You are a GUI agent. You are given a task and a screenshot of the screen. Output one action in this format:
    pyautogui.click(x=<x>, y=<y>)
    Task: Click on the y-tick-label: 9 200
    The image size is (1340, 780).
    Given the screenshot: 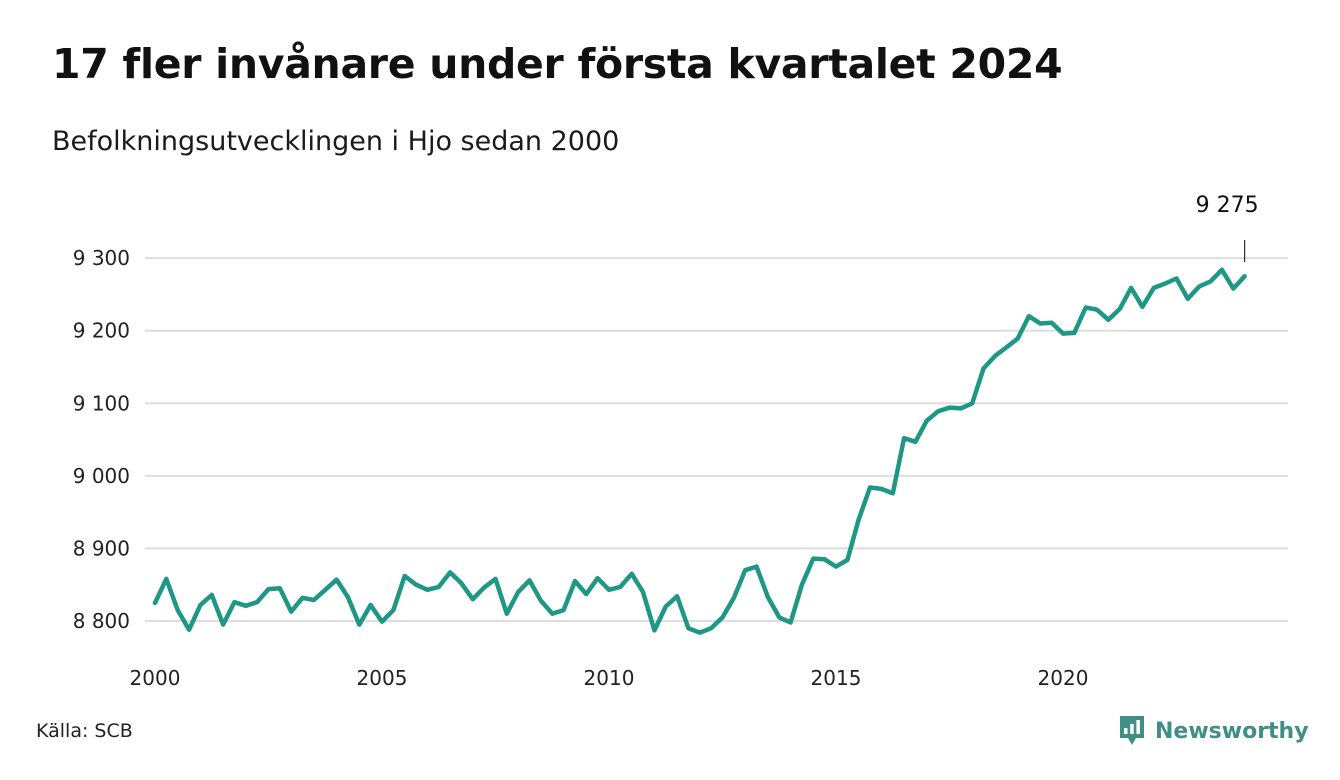 What is the action you would take?
    pyautogui.click(x=101, y=331)
    